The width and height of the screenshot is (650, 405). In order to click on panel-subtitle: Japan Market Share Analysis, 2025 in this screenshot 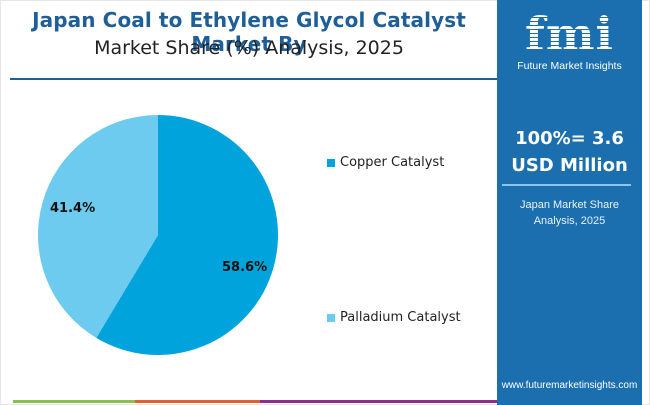, I will do `click(569, 213)`.